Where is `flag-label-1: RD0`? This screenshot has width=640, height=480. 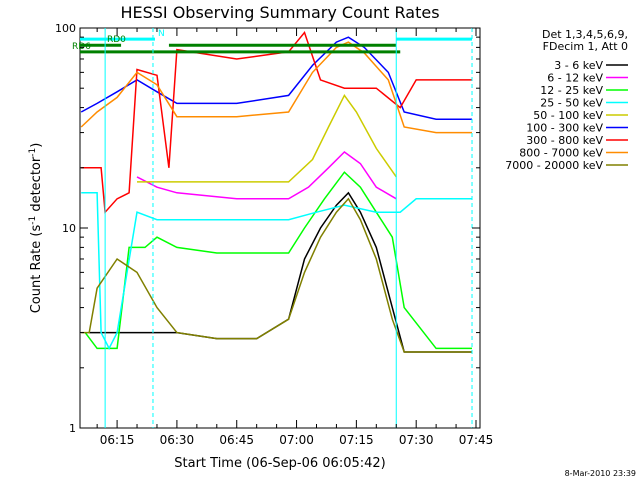
flag-label-1: RD0 is located at coordinates (116, 40).